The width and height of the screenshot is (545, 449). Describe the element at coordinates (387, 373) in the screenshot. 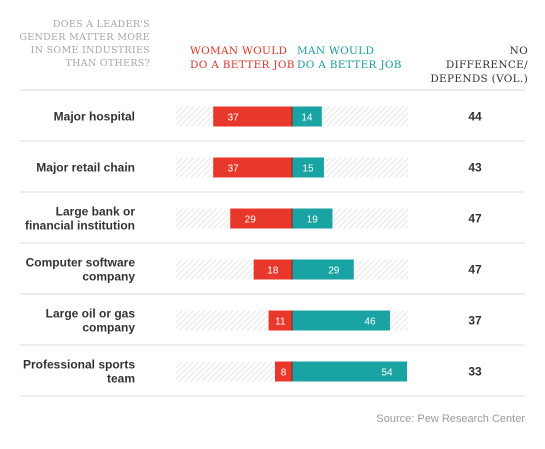

I see `value-label-man: 54` at that location.